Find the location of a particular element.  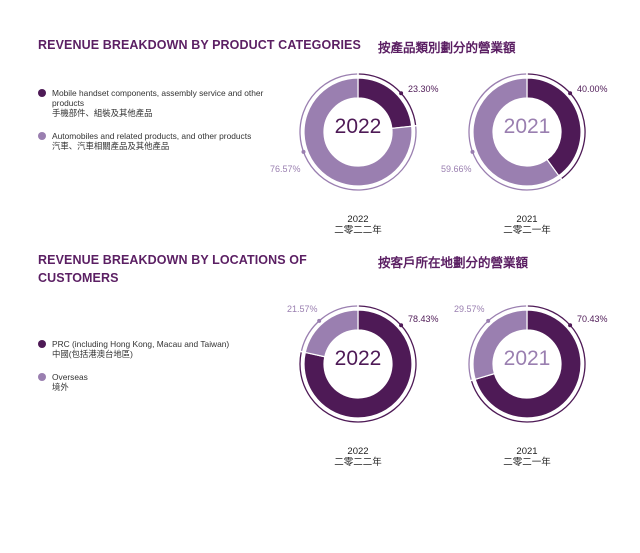

data-label-light: 29.57% is located at coordinates (469, 309).